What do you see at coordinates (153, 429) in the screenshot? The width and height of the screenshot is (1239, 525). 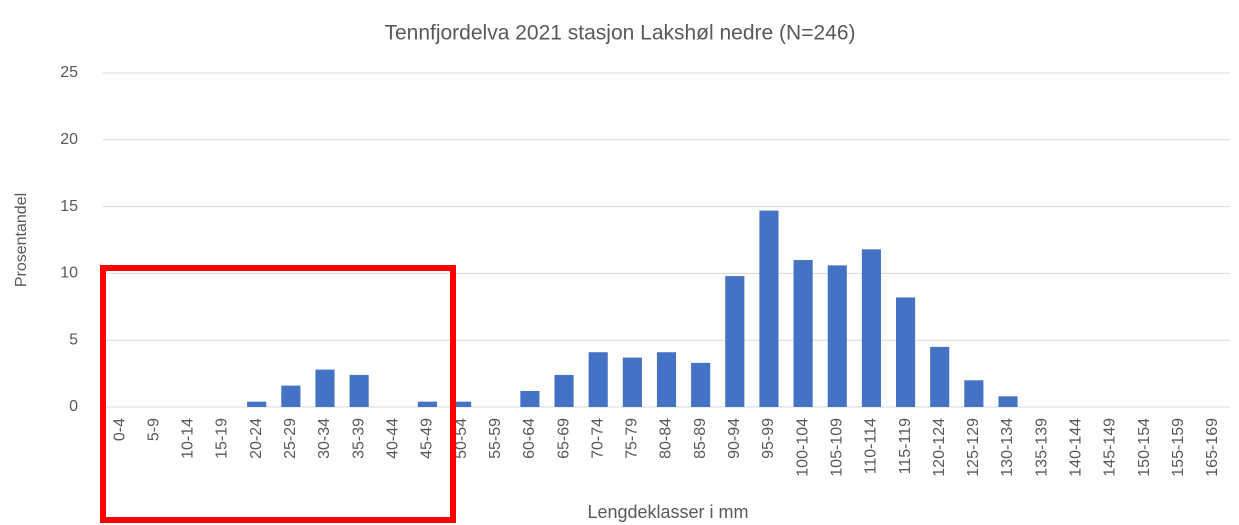 I see `x-tick-label: 5-9` at bounding box center [153, 429].